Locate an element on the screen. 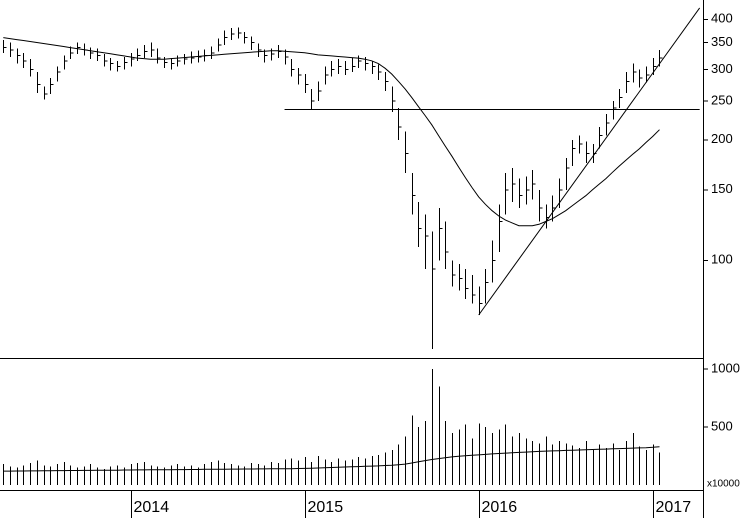 The image size is (752, 518). volume-average-line is located at coordinates (331, 459).